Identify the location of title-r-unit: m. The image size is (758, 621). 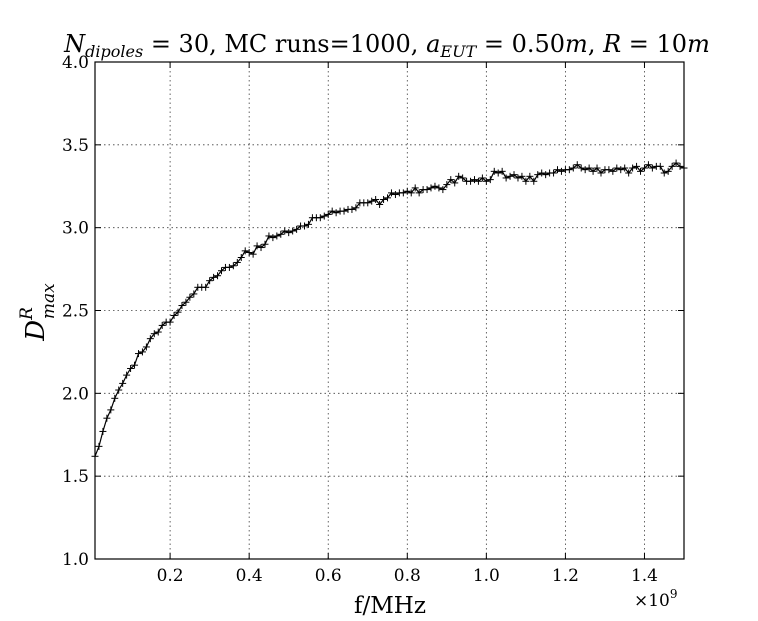
(698, 44).